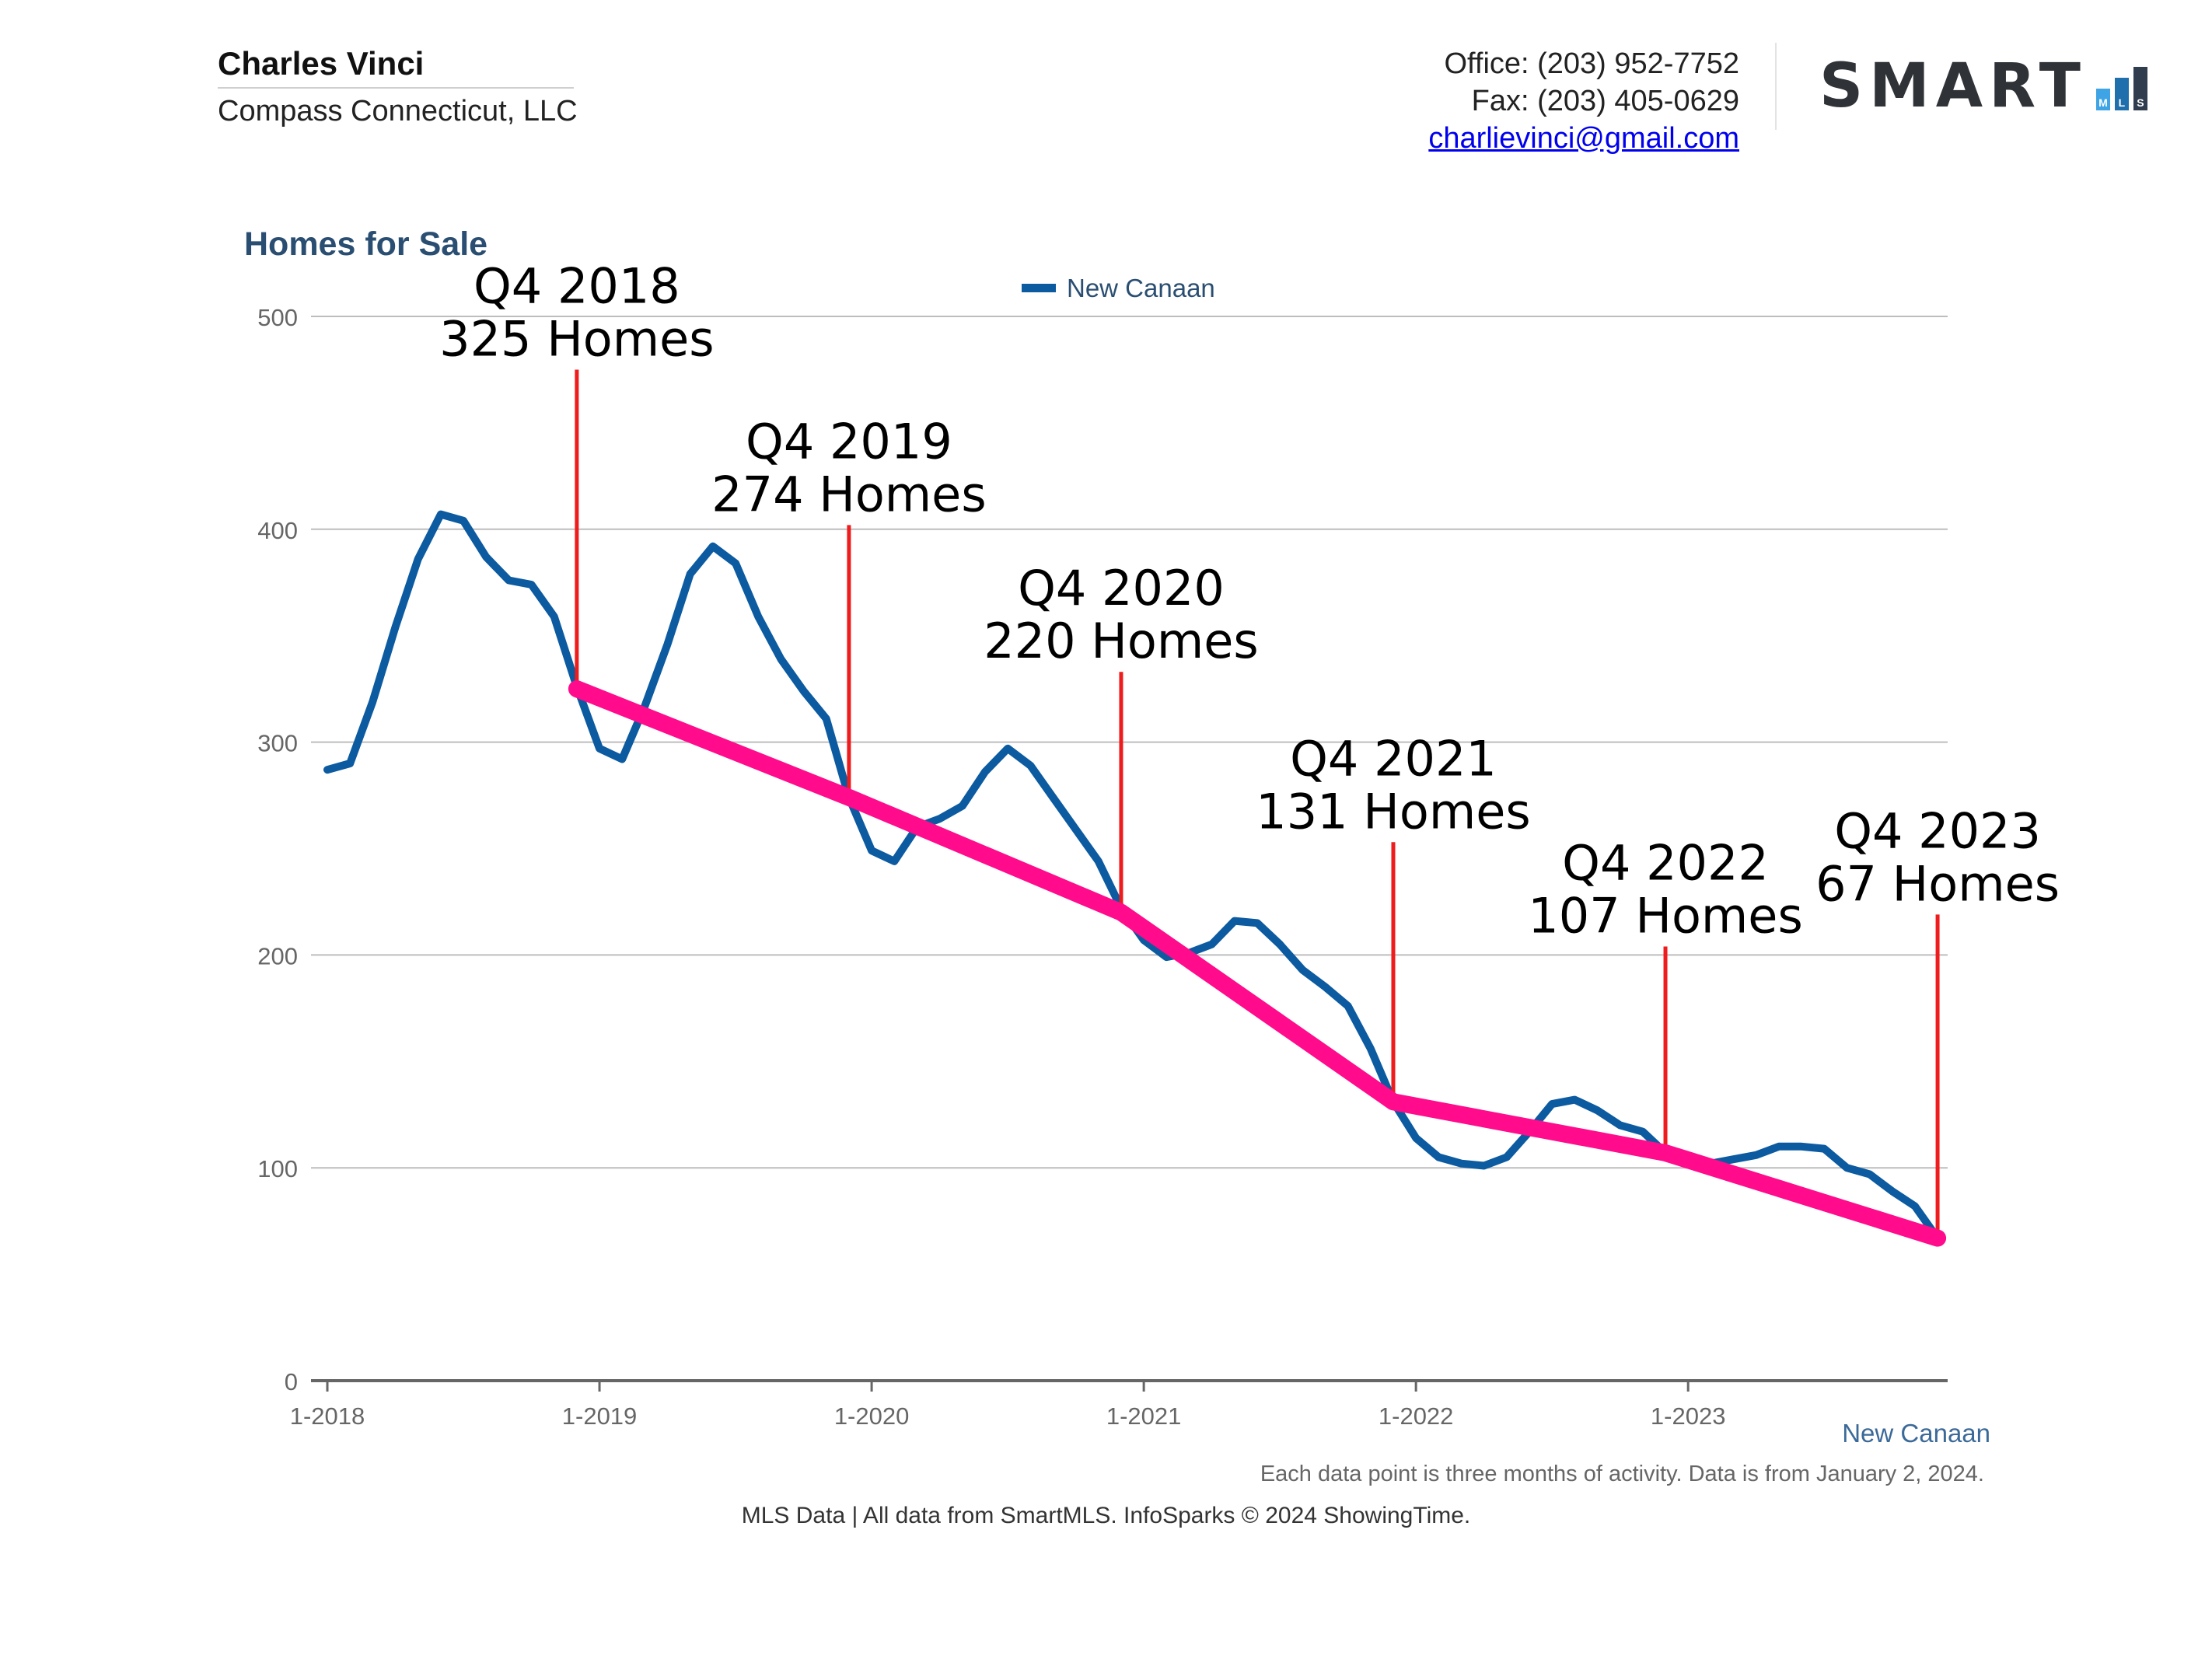 This screenshot has width=2212, height=1659. I want to click on annotation-homes-q4-2022: 107 Homes, so click(1665, 915).